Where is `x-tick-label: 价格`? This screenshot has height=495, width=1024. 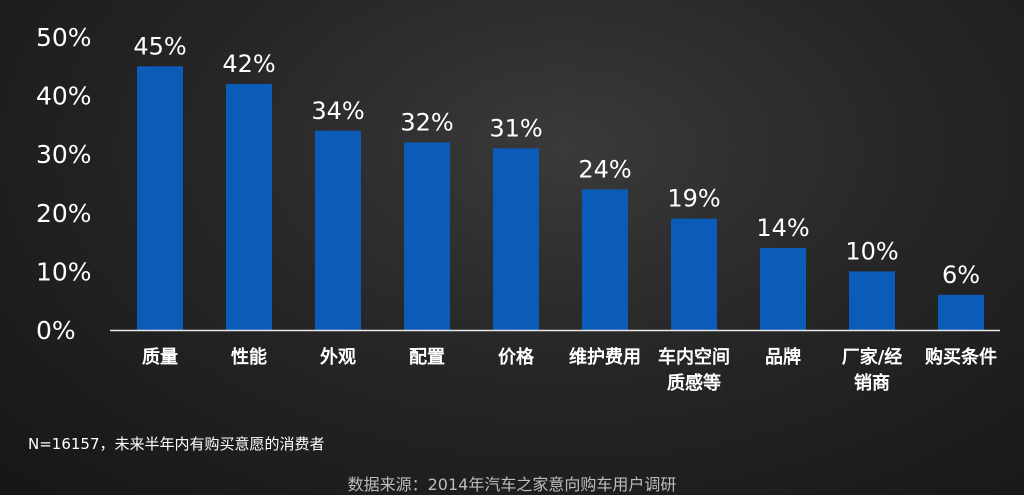
x-tick-label: 价格 is located at coordinates (516, 357).